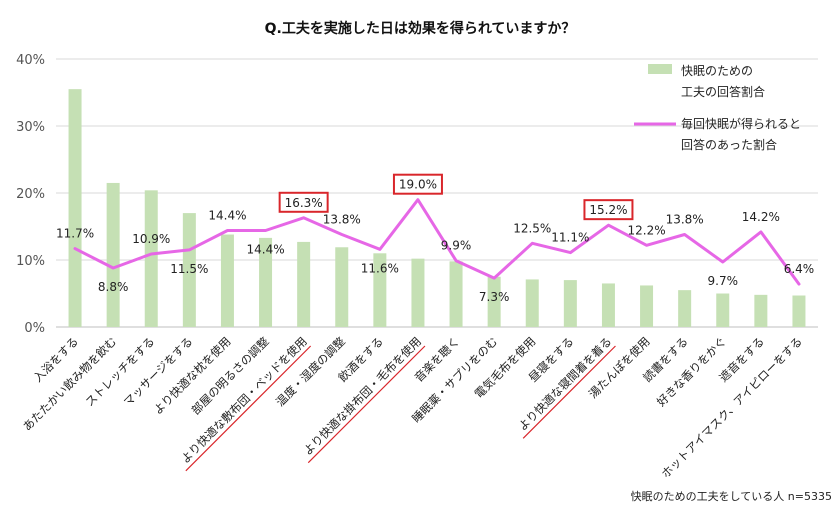  I want to click on y-tick-label: 0%, so click(34, 328).